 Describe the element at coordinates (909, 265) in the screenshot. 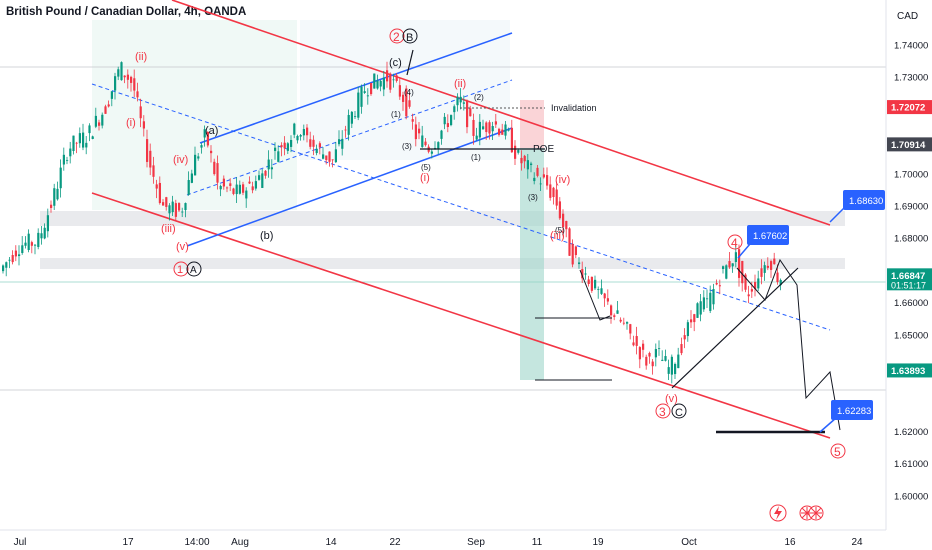

I see `price-axis` at that location.